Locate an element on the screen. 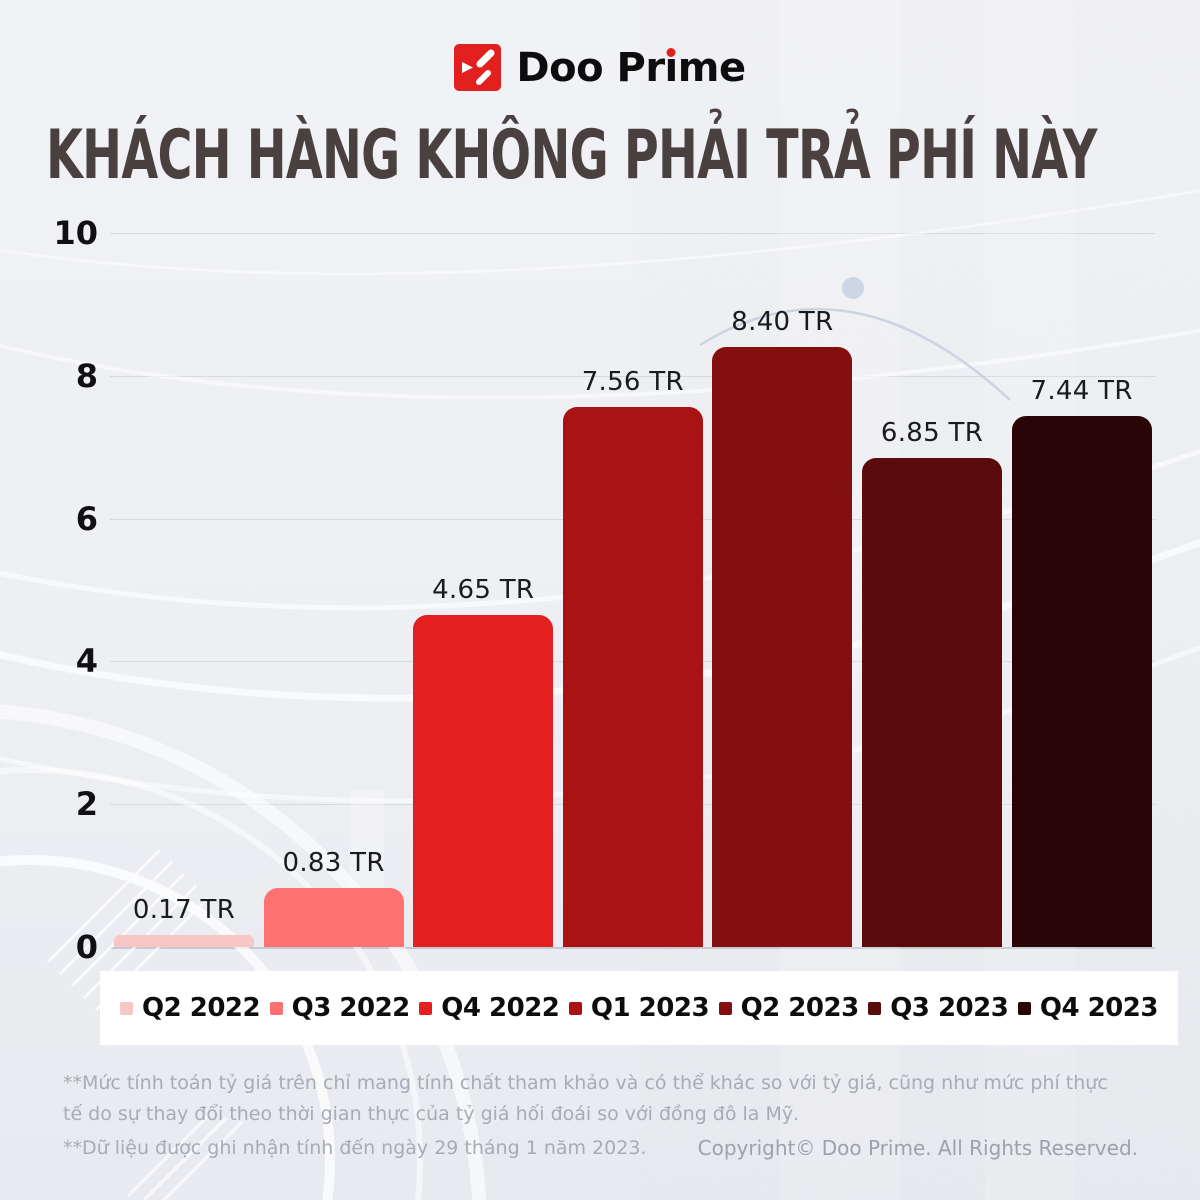  legend-item-q2-2022: Q2 2022 is located at coordinates (190, 1008).